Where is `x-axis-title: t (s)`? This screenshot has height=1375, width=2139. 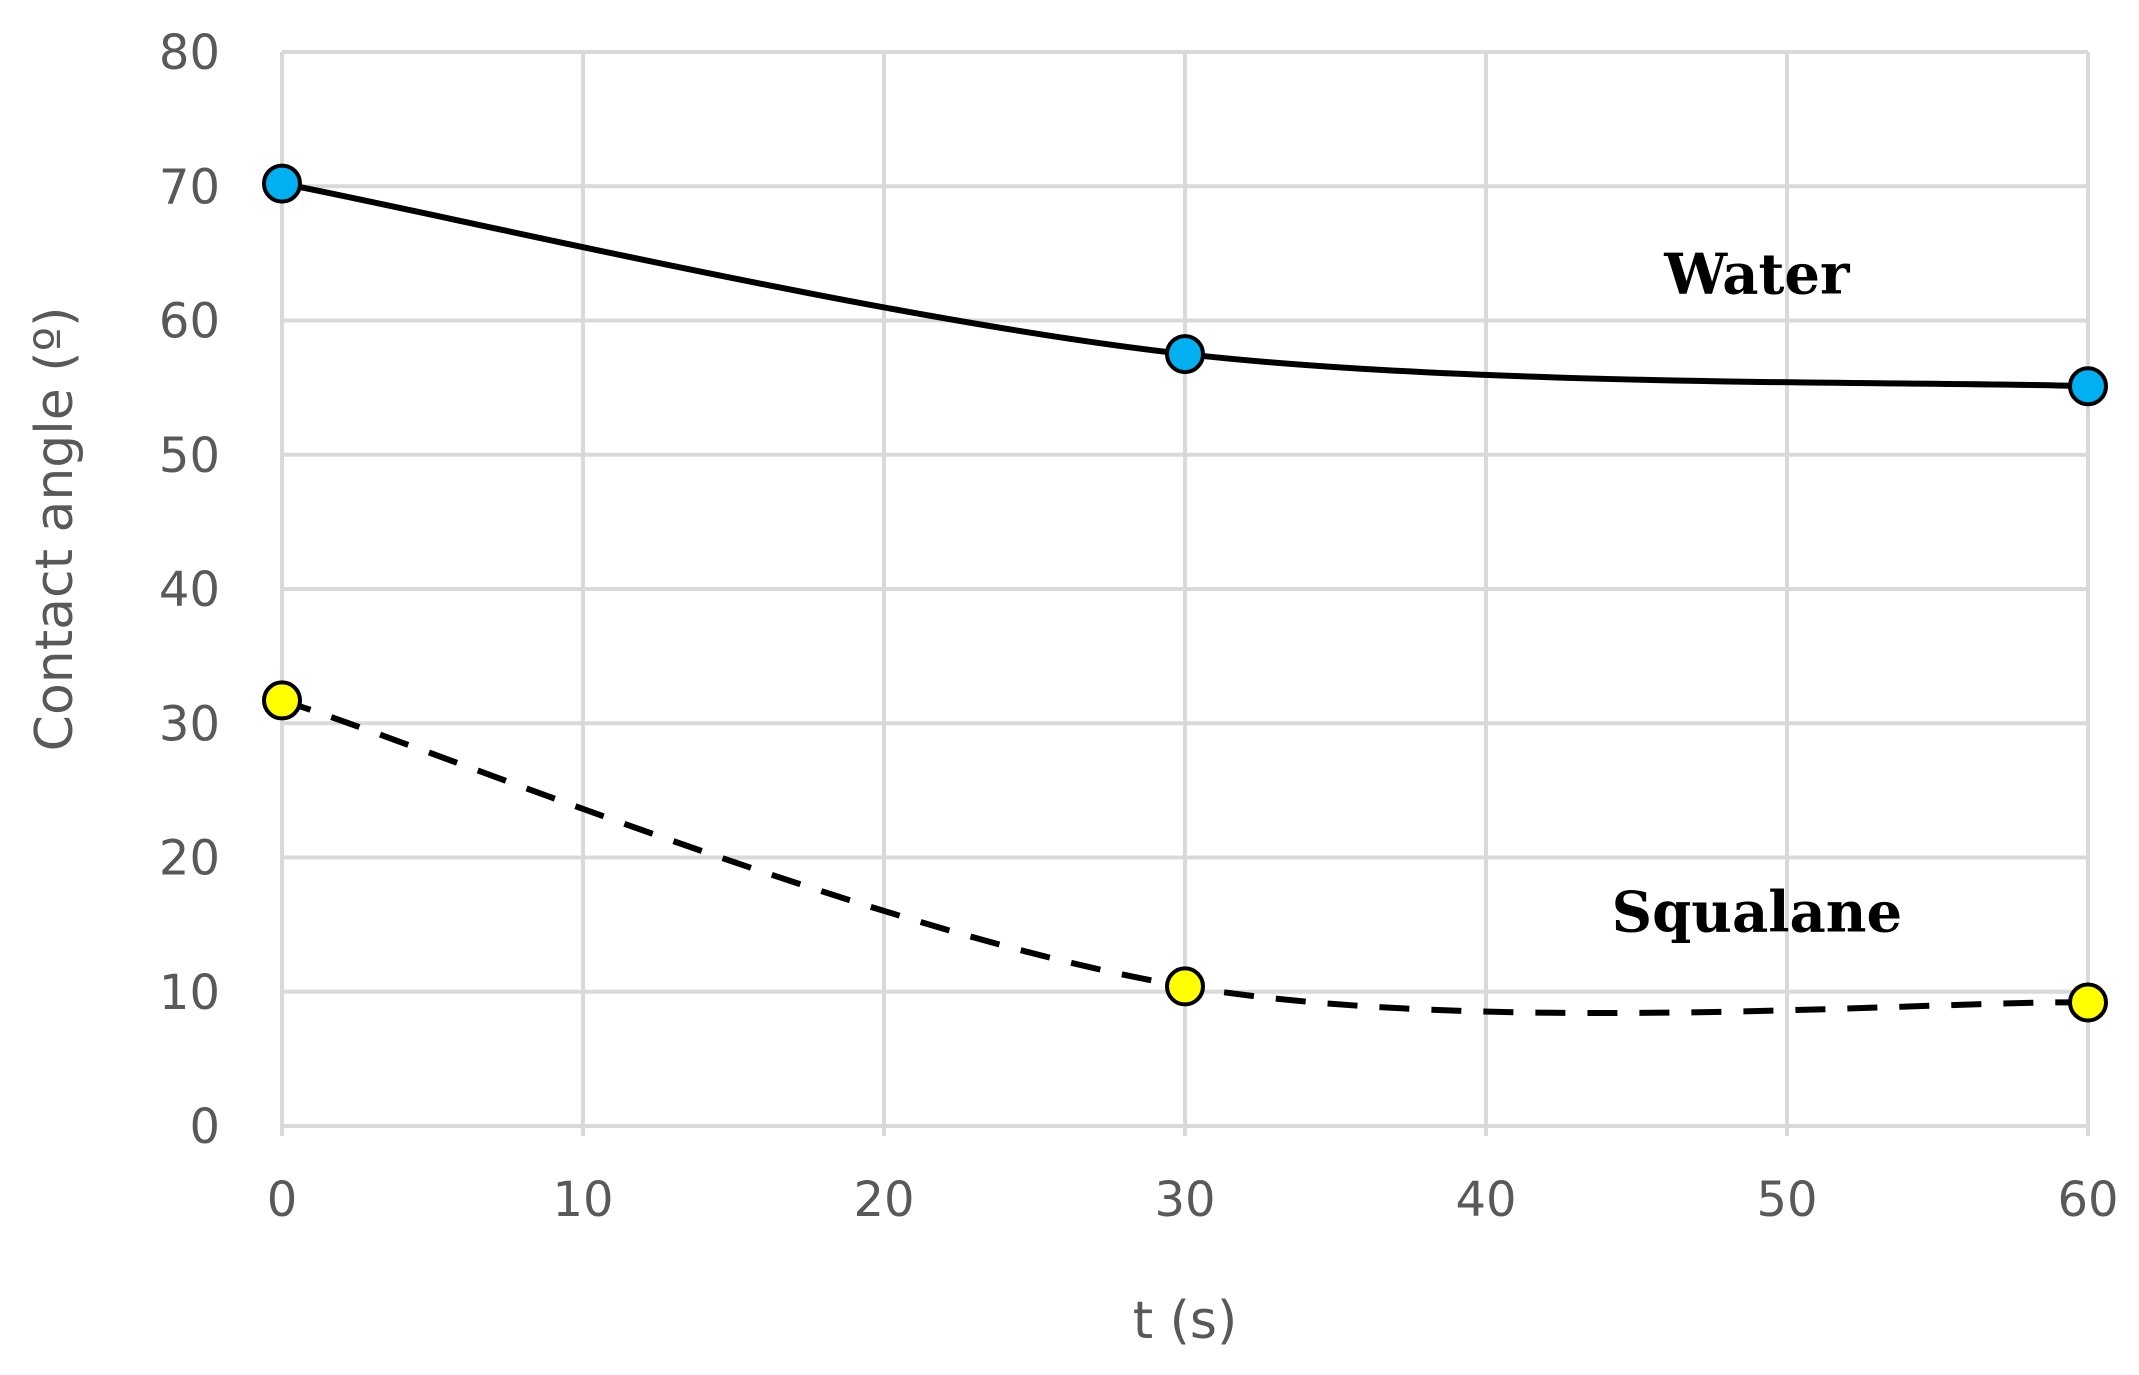 x-axis-title: t (s) is located at coordinates (1185, 1321).